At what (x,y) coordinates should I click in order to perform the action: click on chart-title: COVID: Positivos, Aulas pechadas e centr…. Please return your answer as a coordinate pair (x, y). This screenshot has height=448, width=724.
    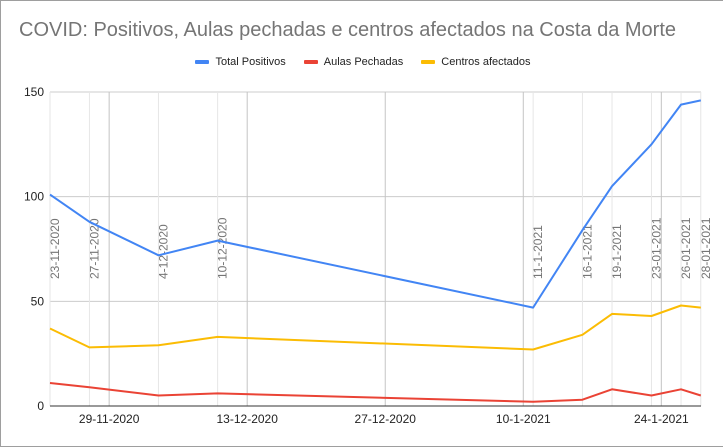
    Looking at the image, I should click on (348, 30).